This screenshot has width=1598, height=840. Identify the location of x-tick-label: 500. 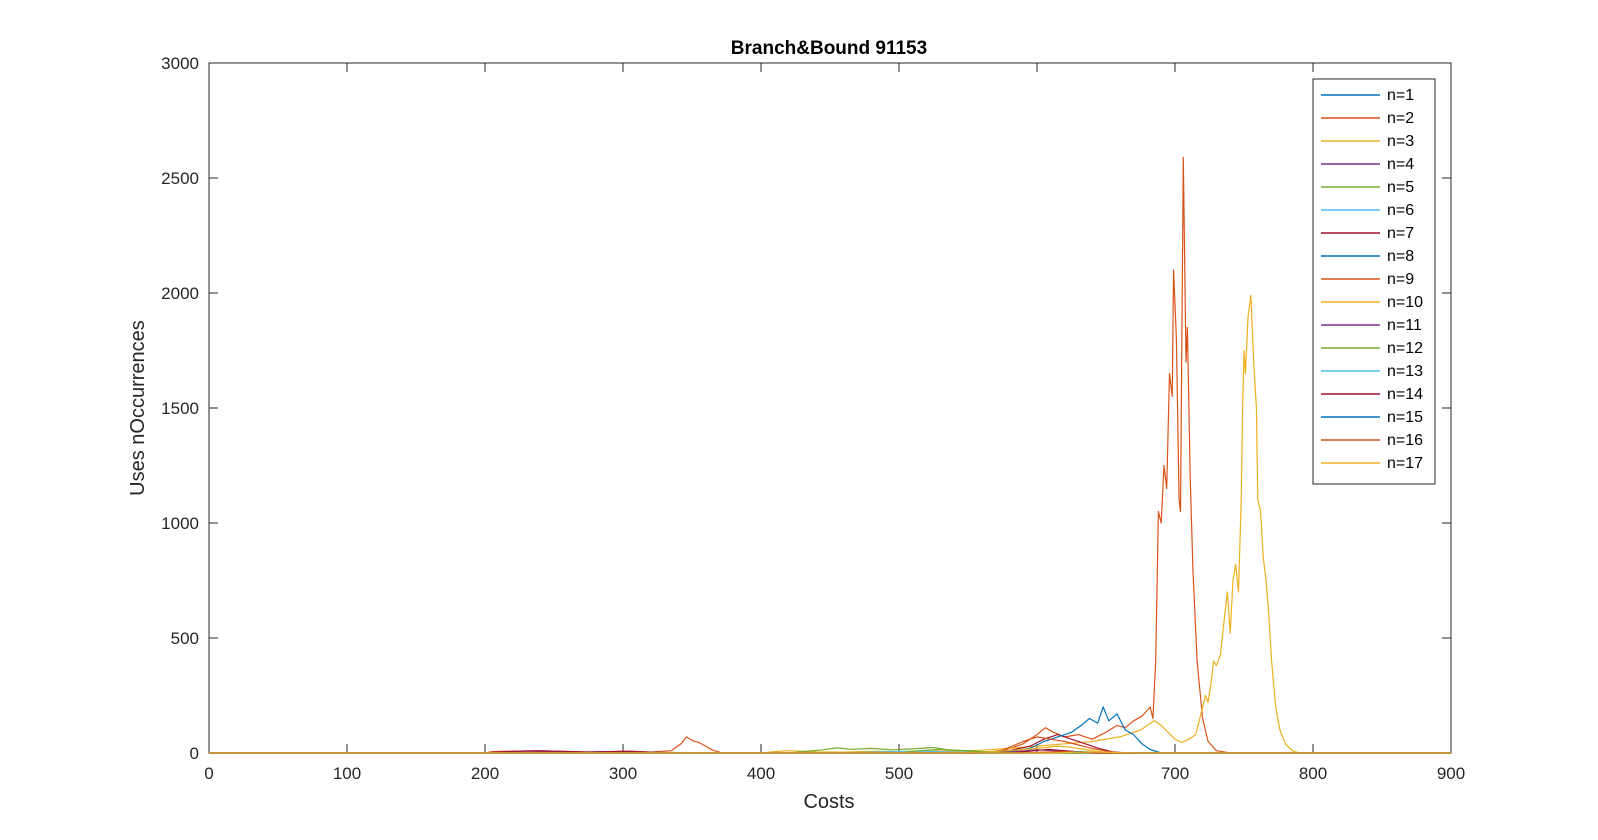
(899, 773).